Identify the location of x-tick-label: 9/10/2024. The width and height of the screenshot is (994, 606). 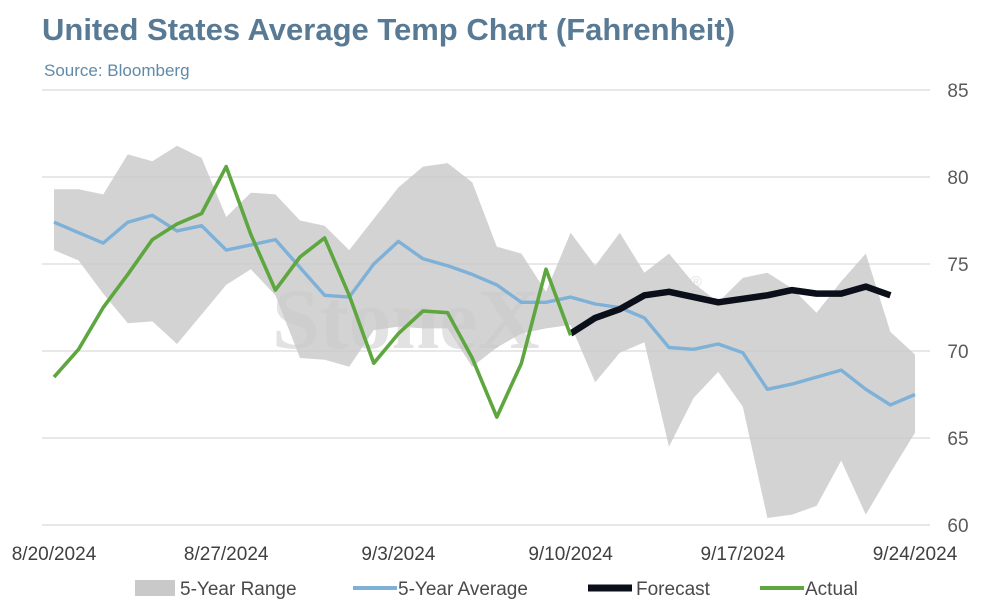
(570, 554).